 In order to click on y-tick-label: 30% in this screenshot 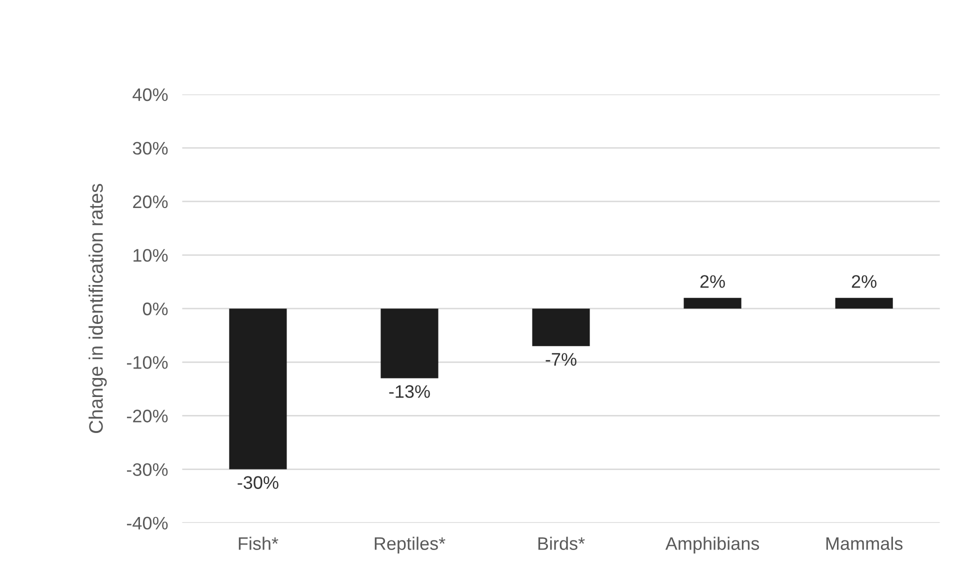, I will do `click(150, 148)`.